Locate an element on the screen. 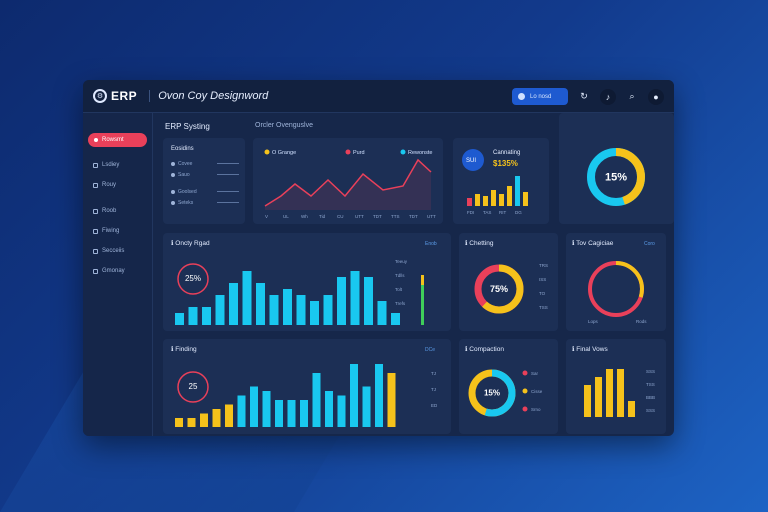 The image size is (768, 512). control-label: Goolsed is located at coordinates (187, 191).